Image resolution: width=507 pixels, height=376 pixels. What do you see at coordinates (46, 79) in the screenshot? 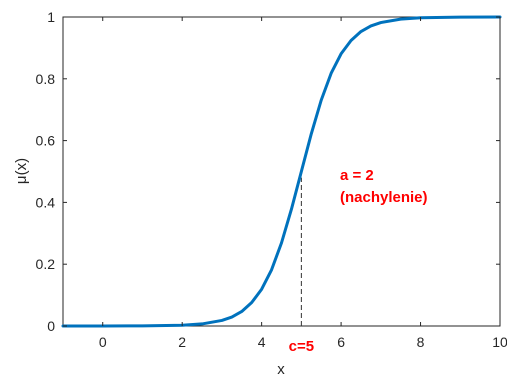
I see `y-tick-label: 0.8` at bounding box center [46, 79].